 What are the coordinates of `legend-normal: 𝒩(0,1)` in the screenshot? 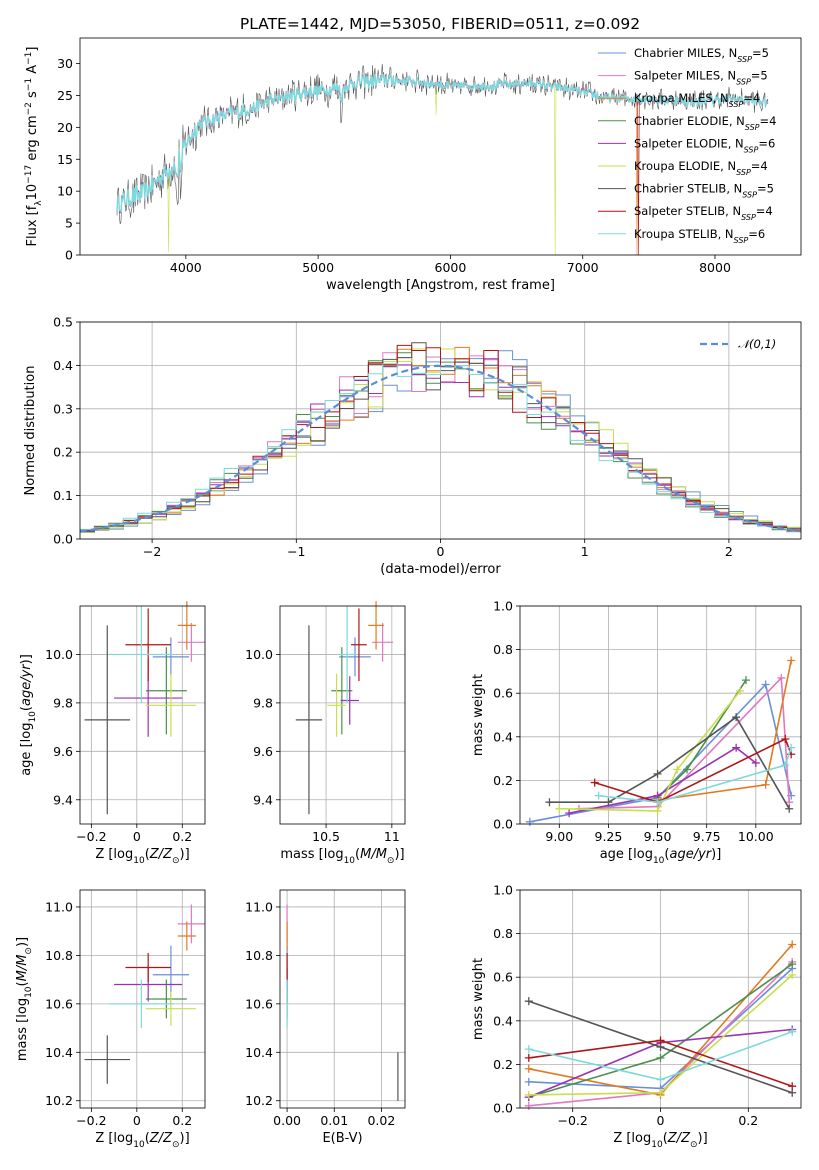 It's located at (757, 344).